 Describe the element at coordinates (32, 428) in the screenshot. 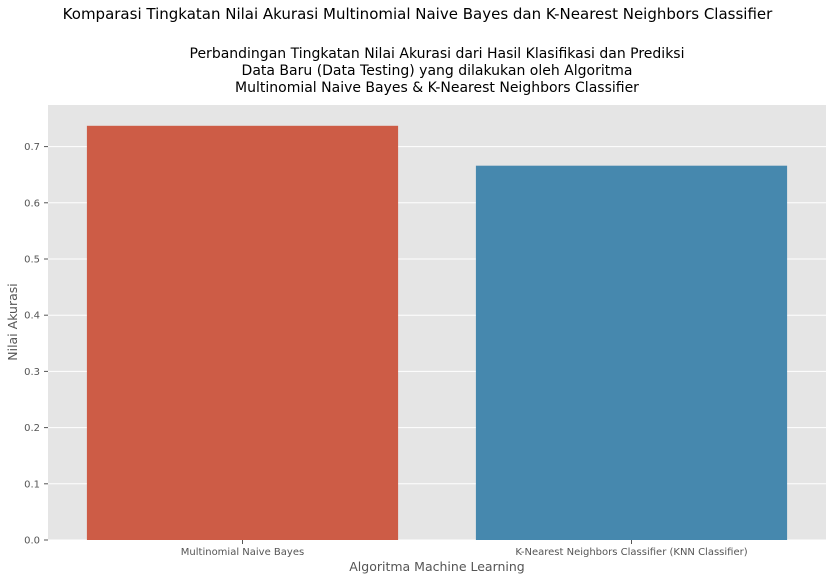

I see `y-tick-label: 0.2` at that location.